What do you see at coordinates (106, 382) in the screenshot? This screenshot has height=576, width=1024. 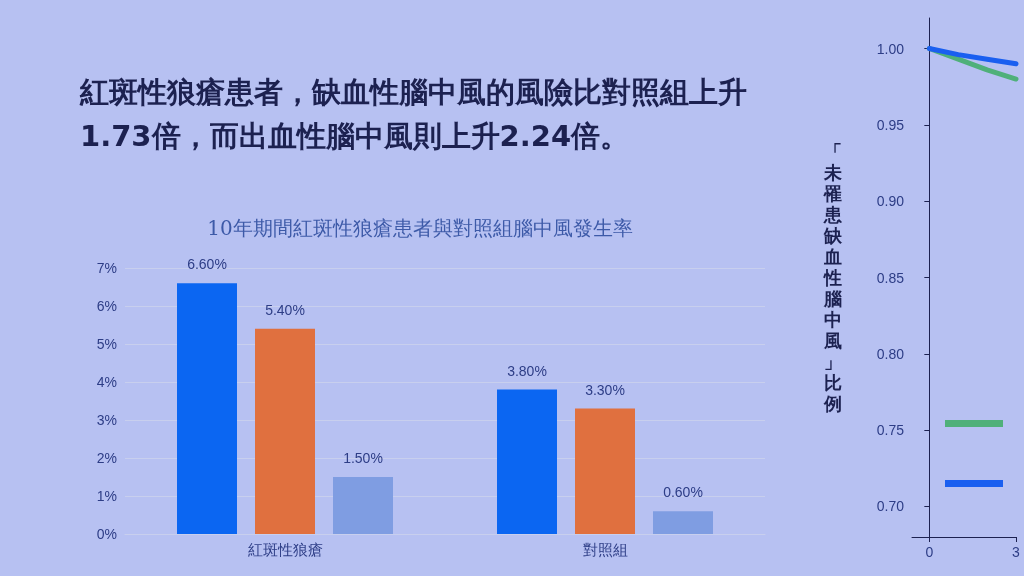 I see `y-tick-label: 4%` at bounding box center [106, 382].